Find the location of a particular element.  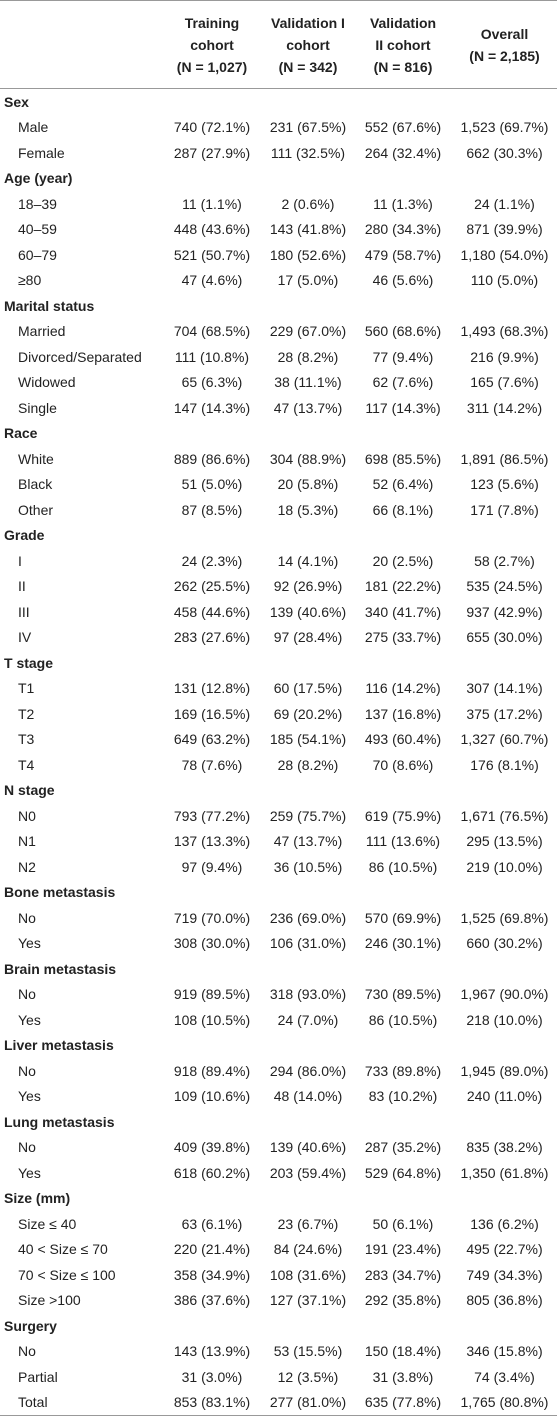

row-label: Size ≤ 40 is located at coordinates (47, 1223).